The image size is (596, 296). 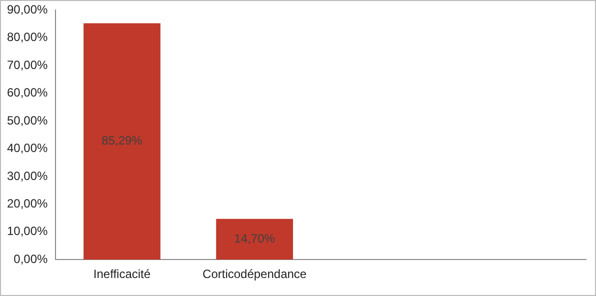 What do you see at coordinates (27, 148) in the screenshot?
I see `y-tick-label: 40,00%` at bounding box center [27, 148].